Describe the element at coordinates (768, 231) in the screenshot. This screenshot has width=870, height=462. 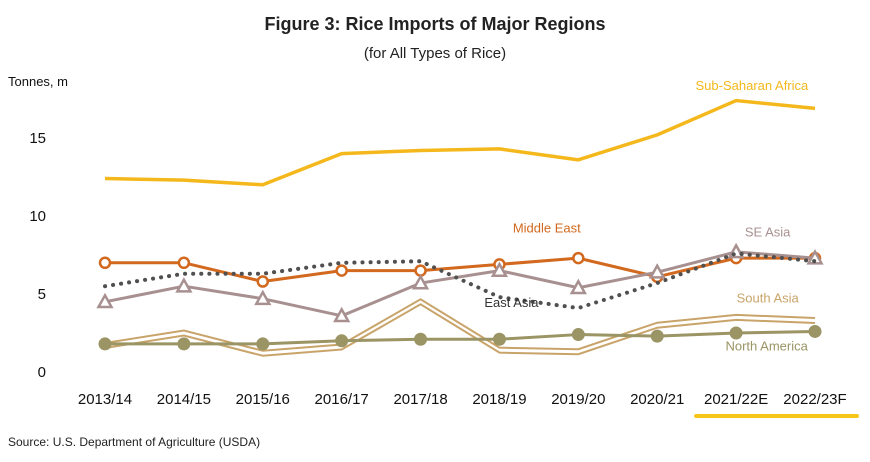
I see `series-label: SE Asia` at that location.